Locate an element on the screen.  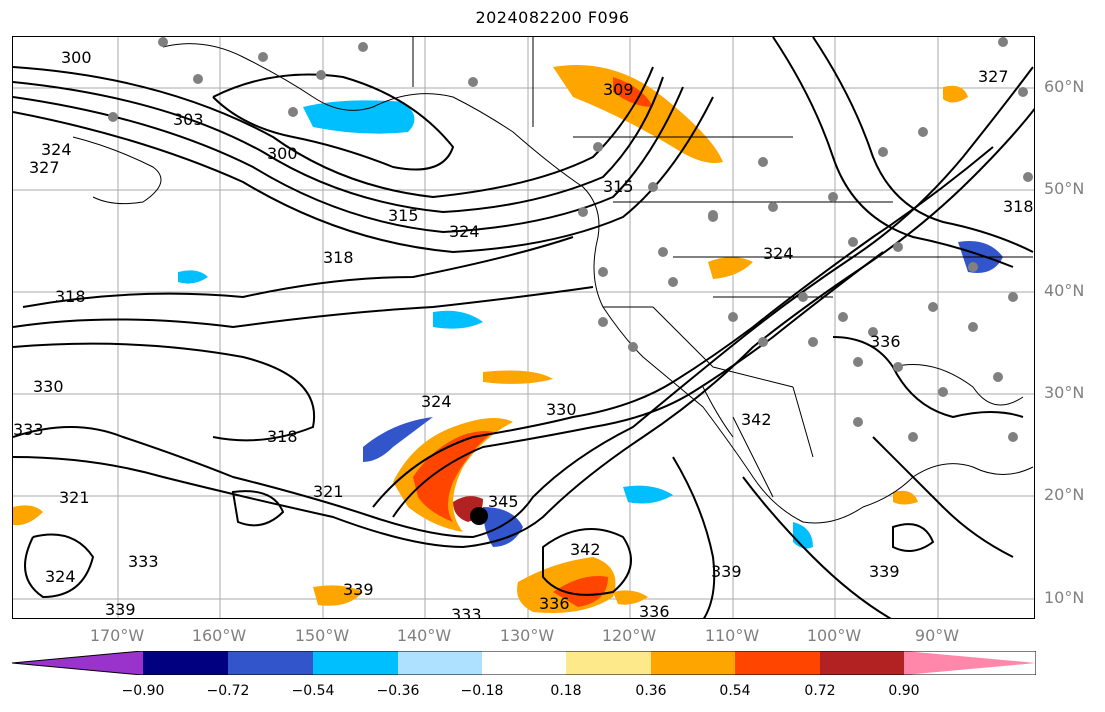
contour-label: 345 is located at coordinates (503, 501).